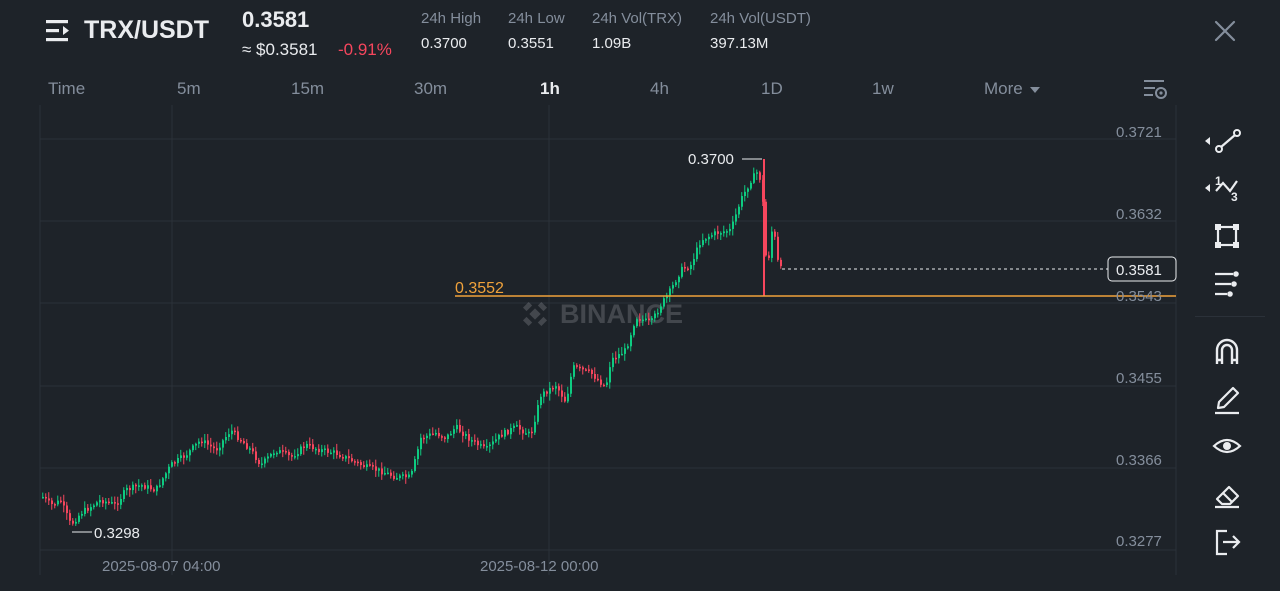 Image resolution: width=1280 pixels, height=591 pixels. I want to click on stat-value-24h-low: 0.3551, so click(531, 43).